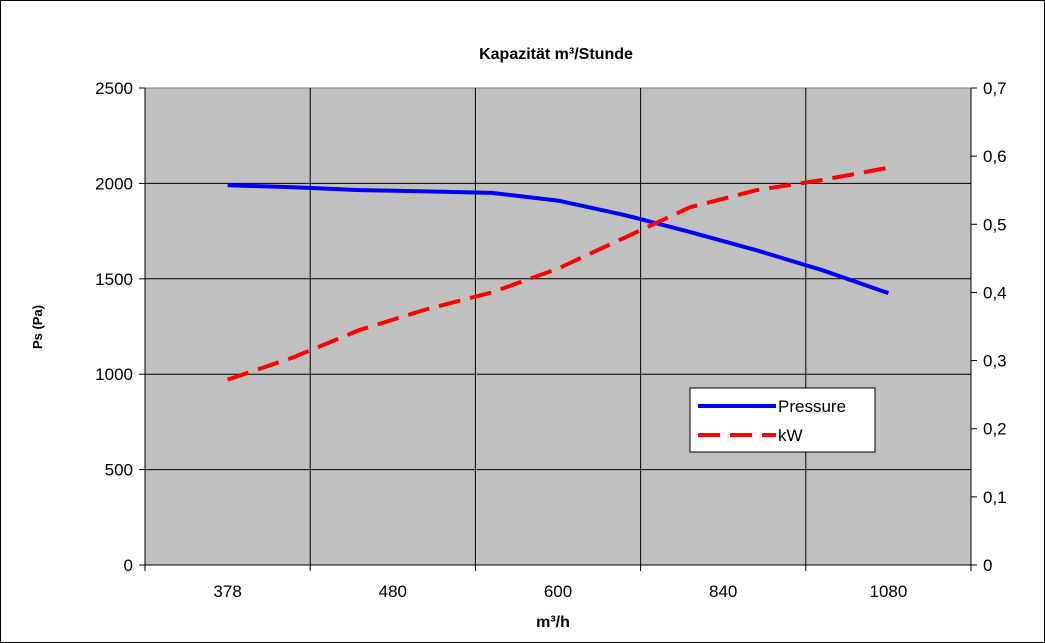 The image size is (1045, 643). I want to click on y-left-tick-label: 500, so click(119, 470).